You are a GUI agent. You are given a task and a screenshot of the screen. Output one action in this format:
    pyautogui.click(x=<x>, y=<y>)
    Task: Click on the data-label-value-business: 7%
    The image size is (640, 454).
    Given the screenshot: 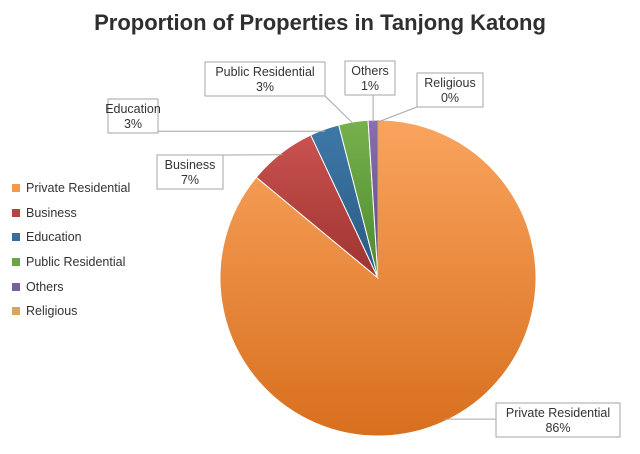 What is the action you would take?
    pyautogui.click(x=190, y=180)
    